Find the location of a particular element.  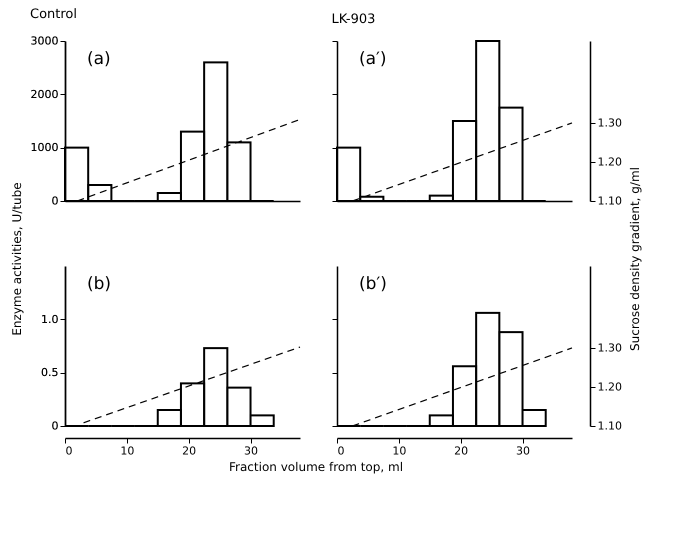

y-tick-label: 2000 is located at coordinates (44, 94).